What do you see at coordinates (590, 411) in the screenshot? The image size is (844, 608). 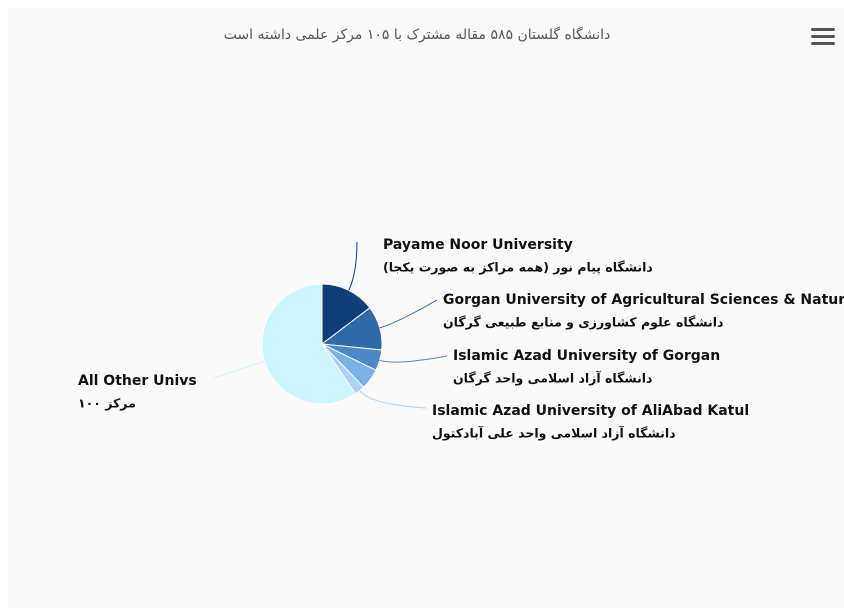 I see `slice-label: Islamic Azad University of AliAbad Katul` at bounding box center [590, 411].